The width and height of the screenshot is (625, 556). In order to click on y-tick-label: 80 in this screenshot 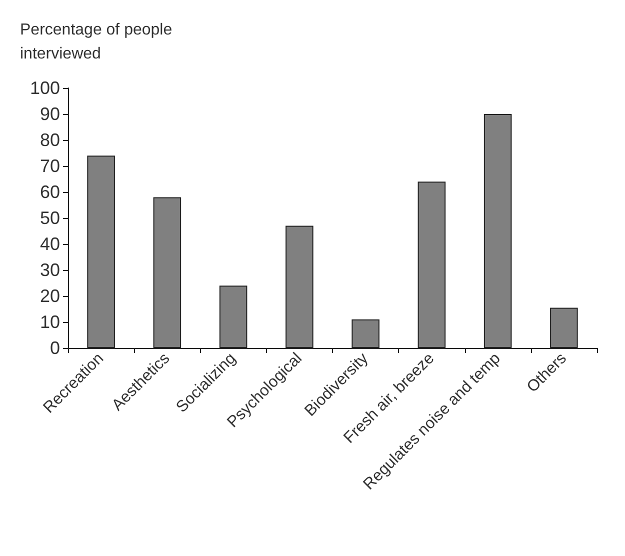, I will do `click(50, 140)`.